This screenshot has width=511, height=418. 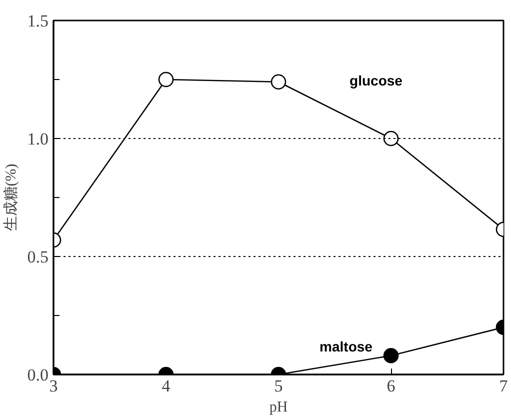 What do you see at coordinates (278, 386) in the screenshot?
I see `x-tick-label: 5` at bounding box center [278, 386].